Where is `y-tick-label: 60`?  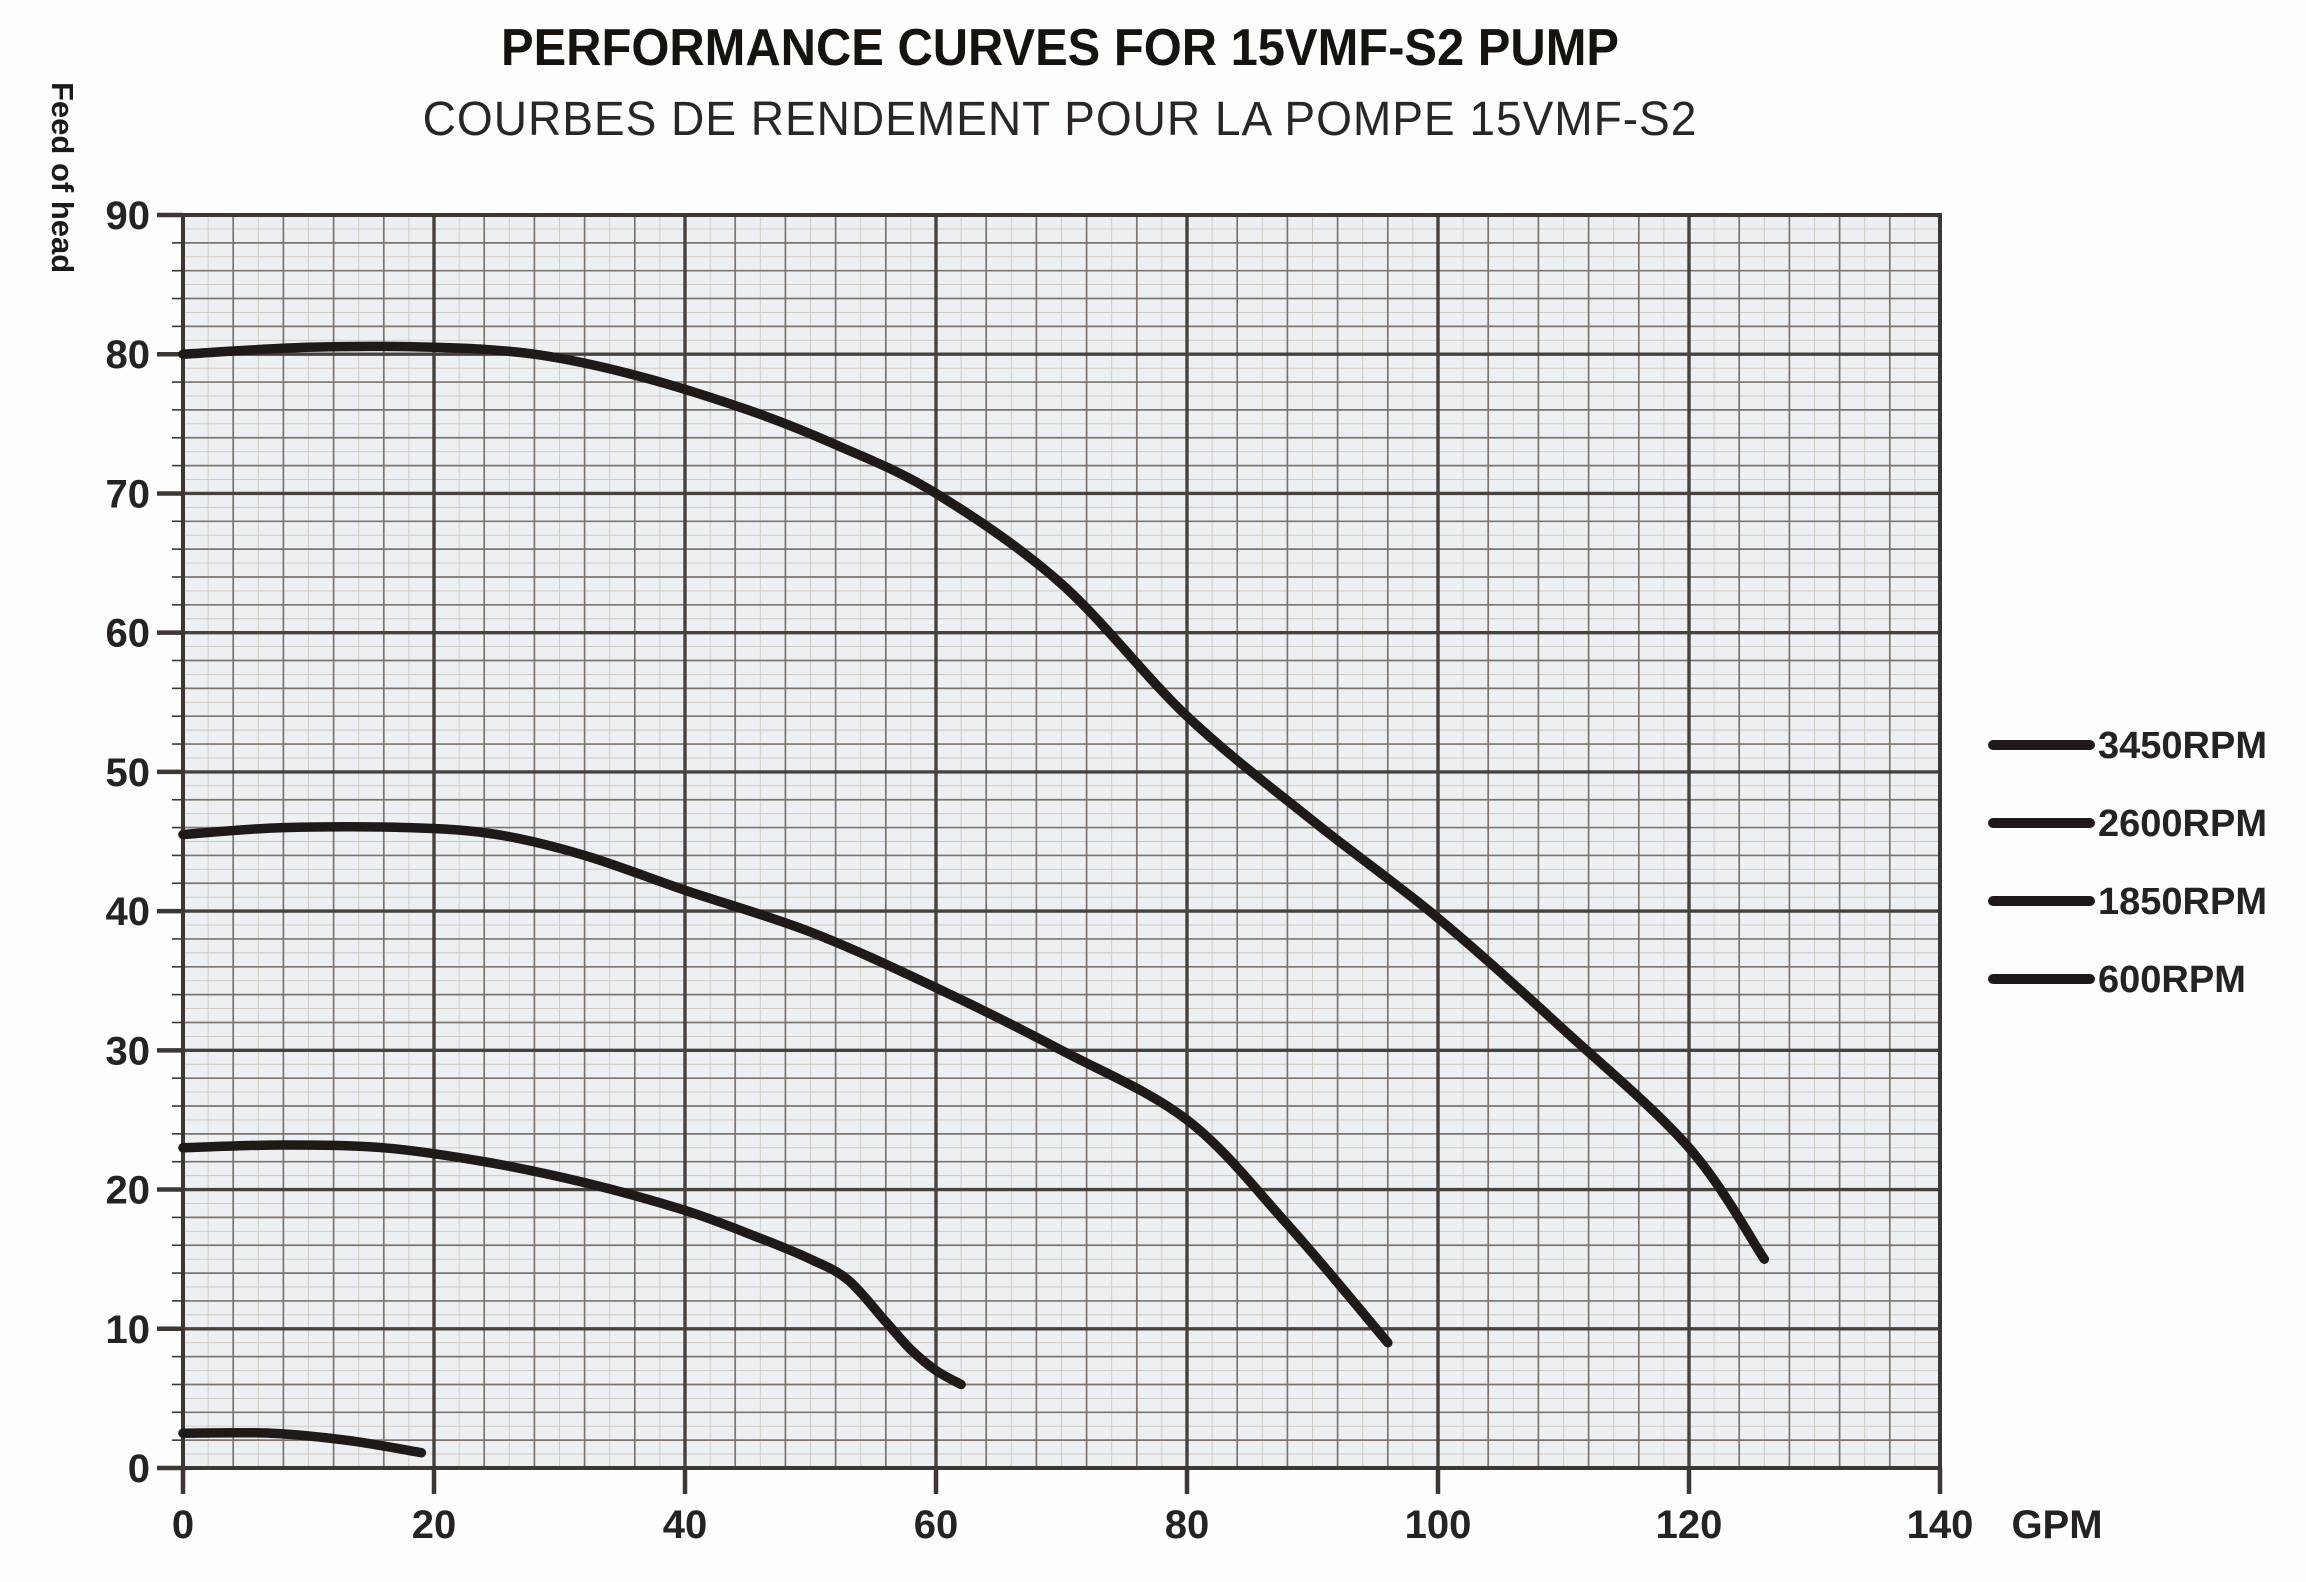
y-tick-label: 60 is located at coordinates (128, 634).